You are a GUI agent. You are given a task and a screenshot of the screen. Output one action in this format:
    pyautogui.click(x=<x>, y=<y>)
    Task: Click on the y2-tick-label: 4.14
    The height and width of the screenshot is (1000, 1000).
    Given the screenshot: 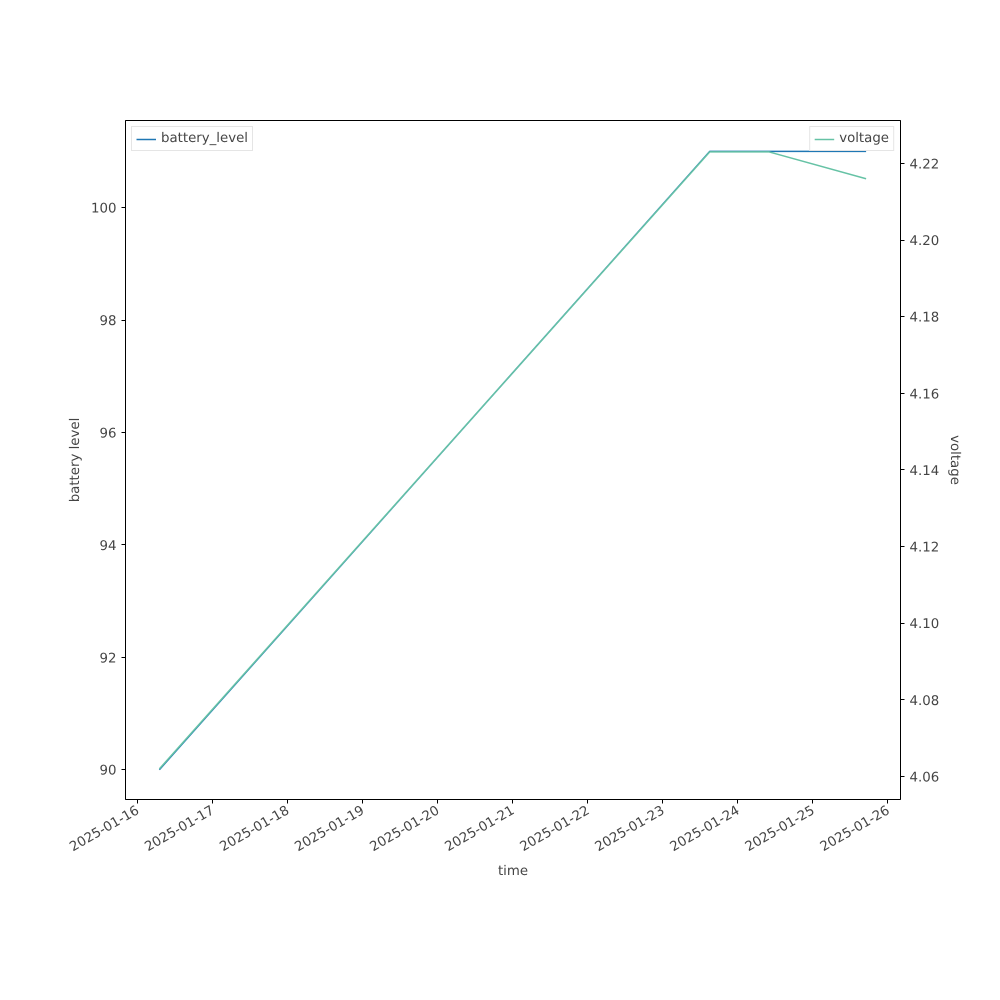 What is the action you would take?
    pyautogui.click(x=925, y=471)
    